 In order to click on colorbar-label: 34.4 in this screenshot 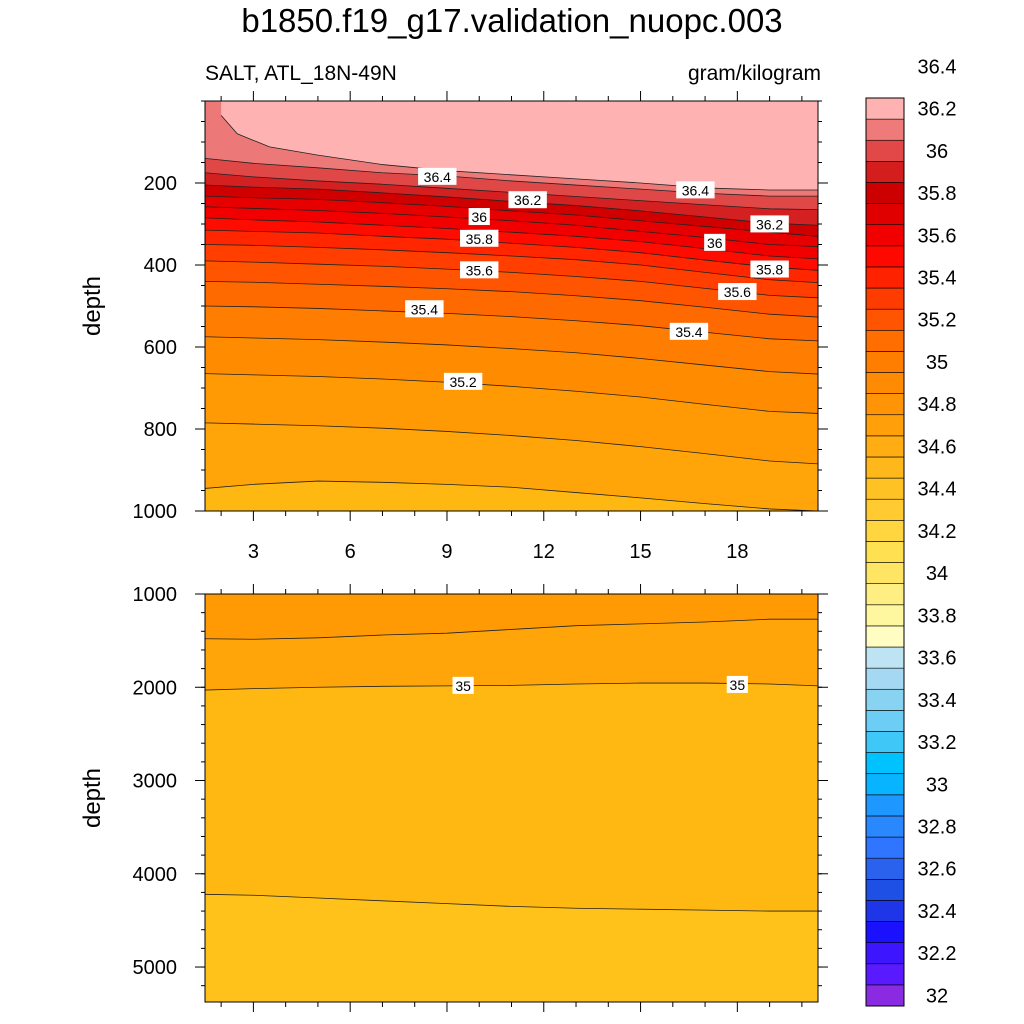, I will do `click(937, 490)`.